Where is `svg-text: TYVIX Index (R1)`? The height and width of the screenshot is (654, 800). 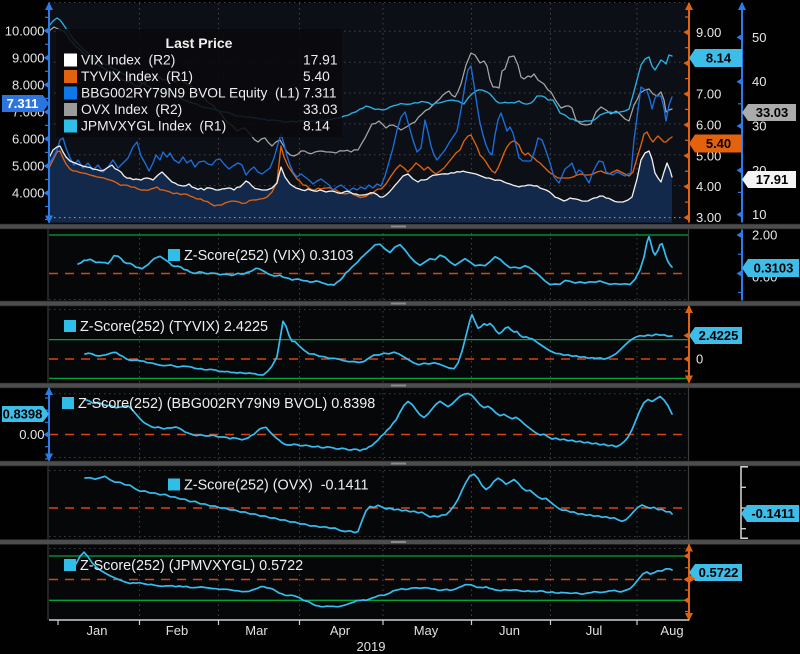 svg-text: TYVIX Index (R1) is located at coordinates (137, 76).